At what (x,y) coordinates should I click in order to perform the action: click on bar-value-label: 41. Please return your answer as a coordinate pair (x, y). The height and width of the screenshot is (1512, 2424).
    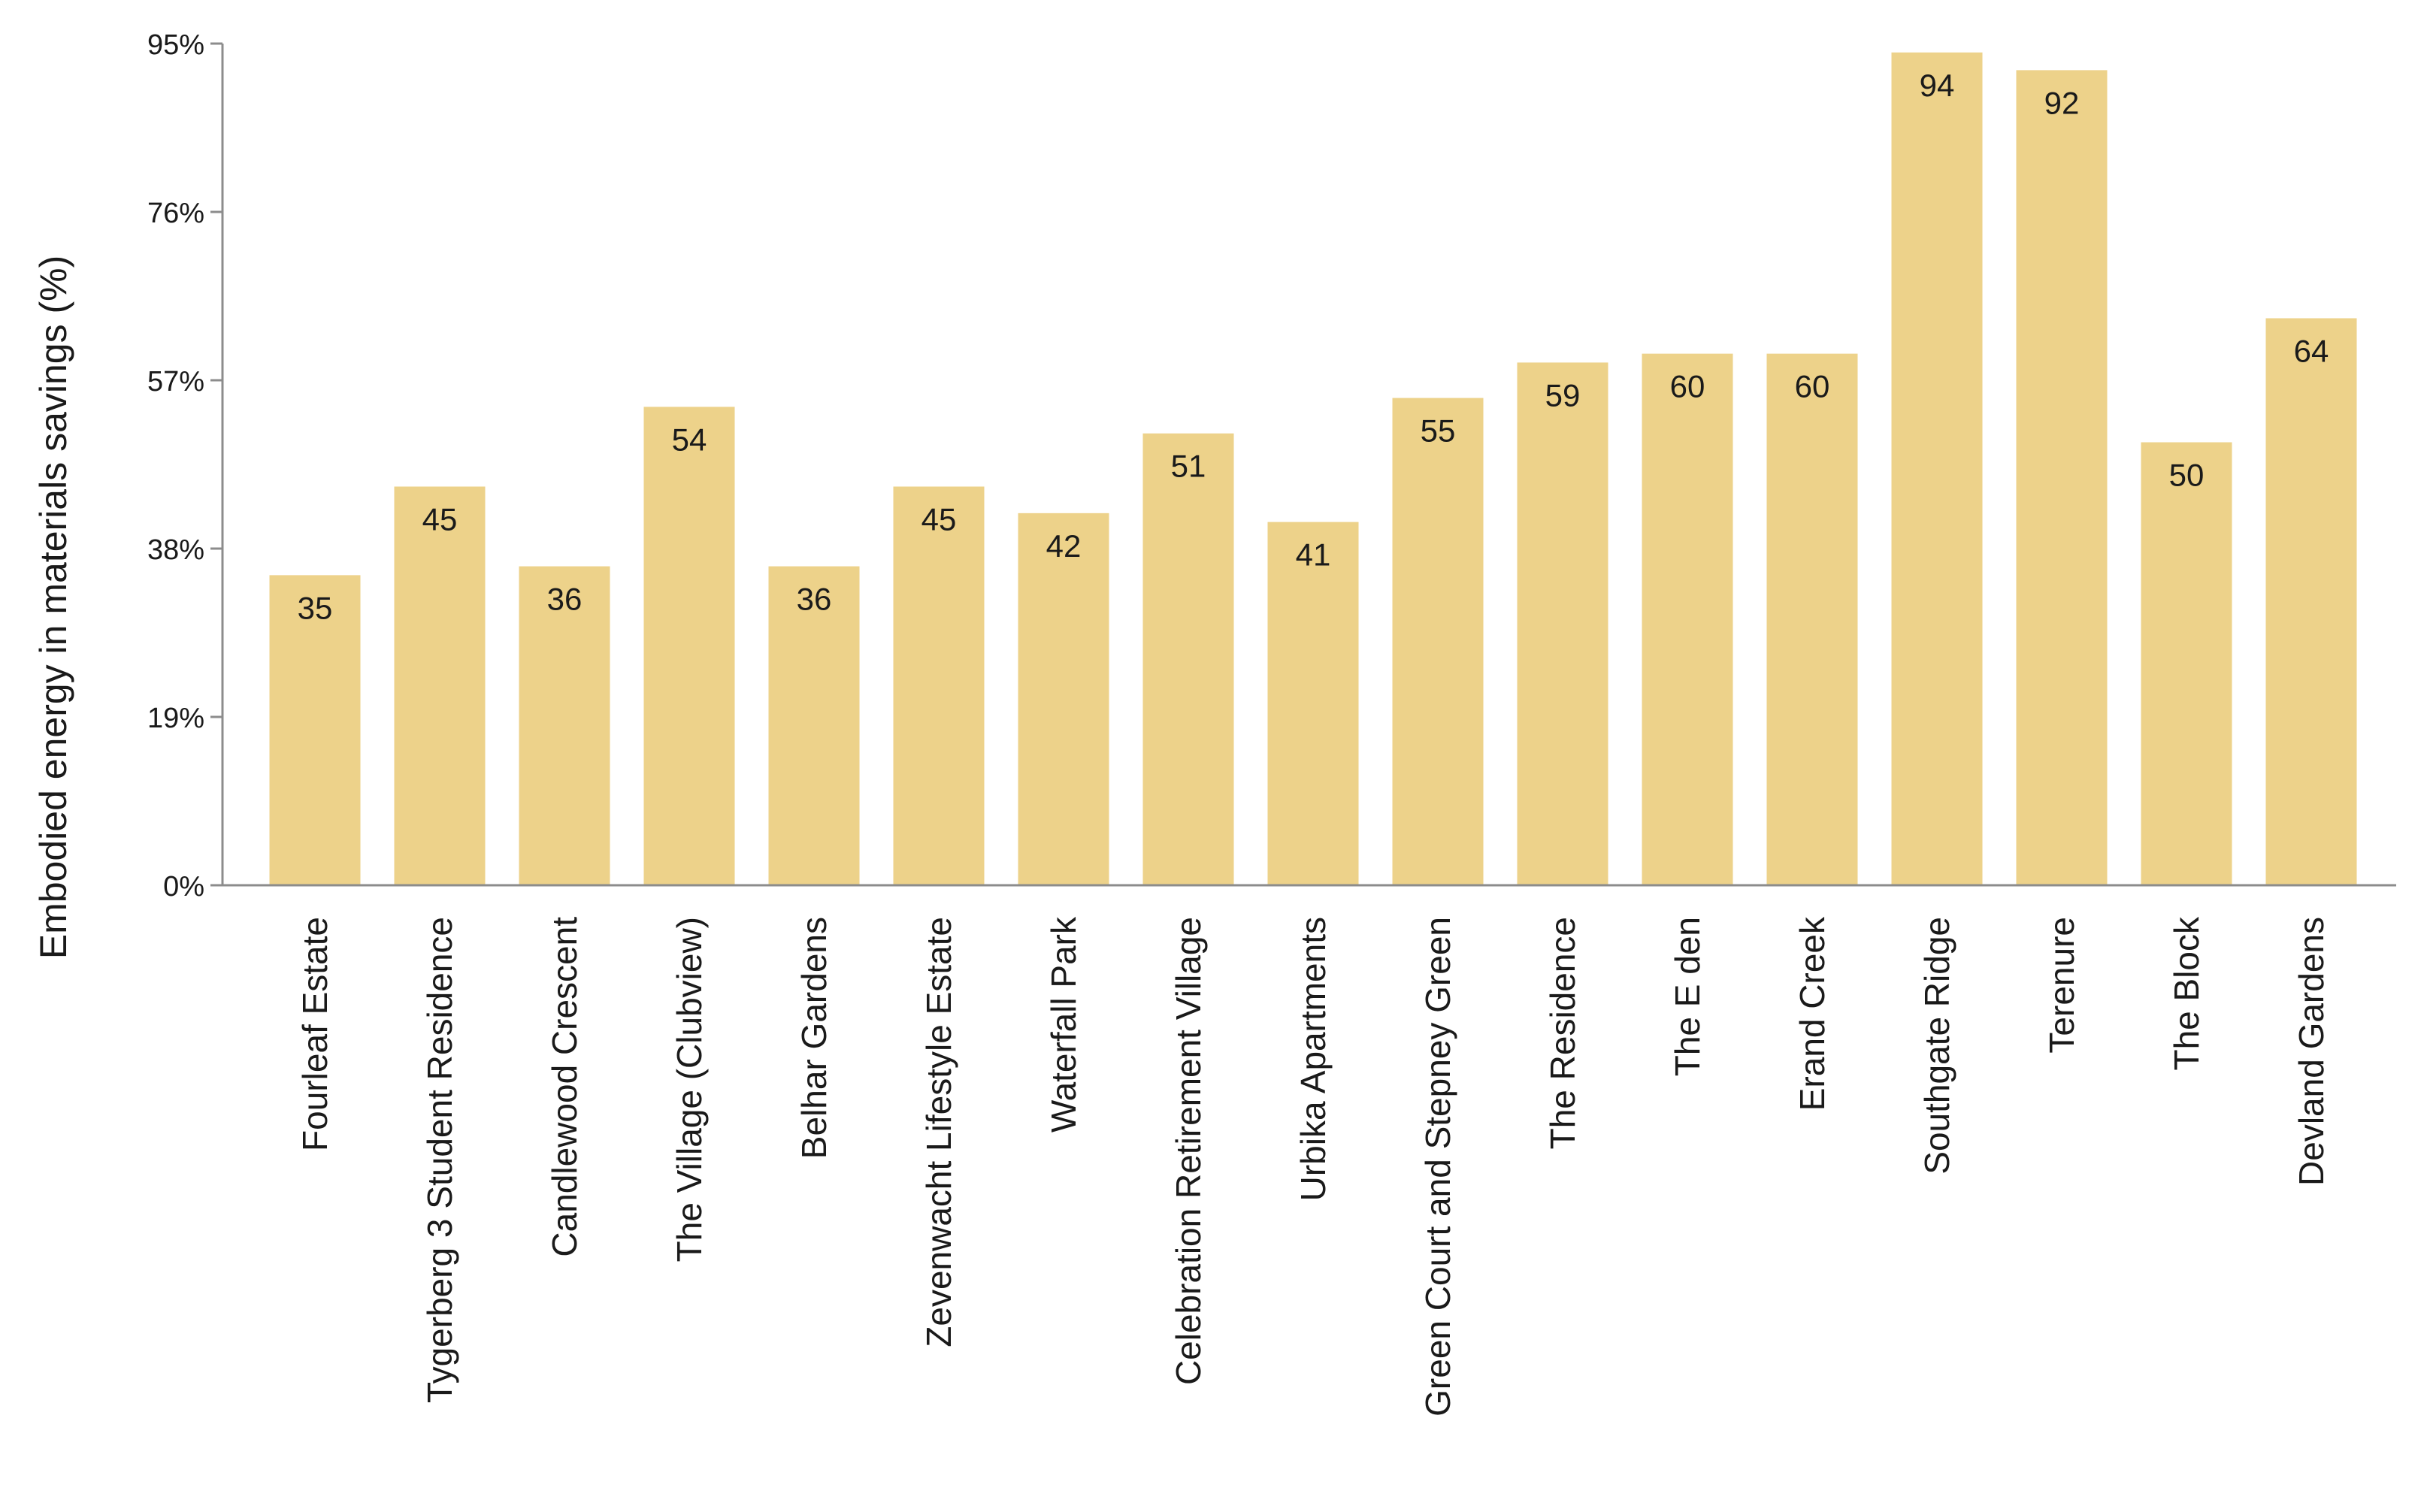
    Looking at the image, I should click on (1313, 555).